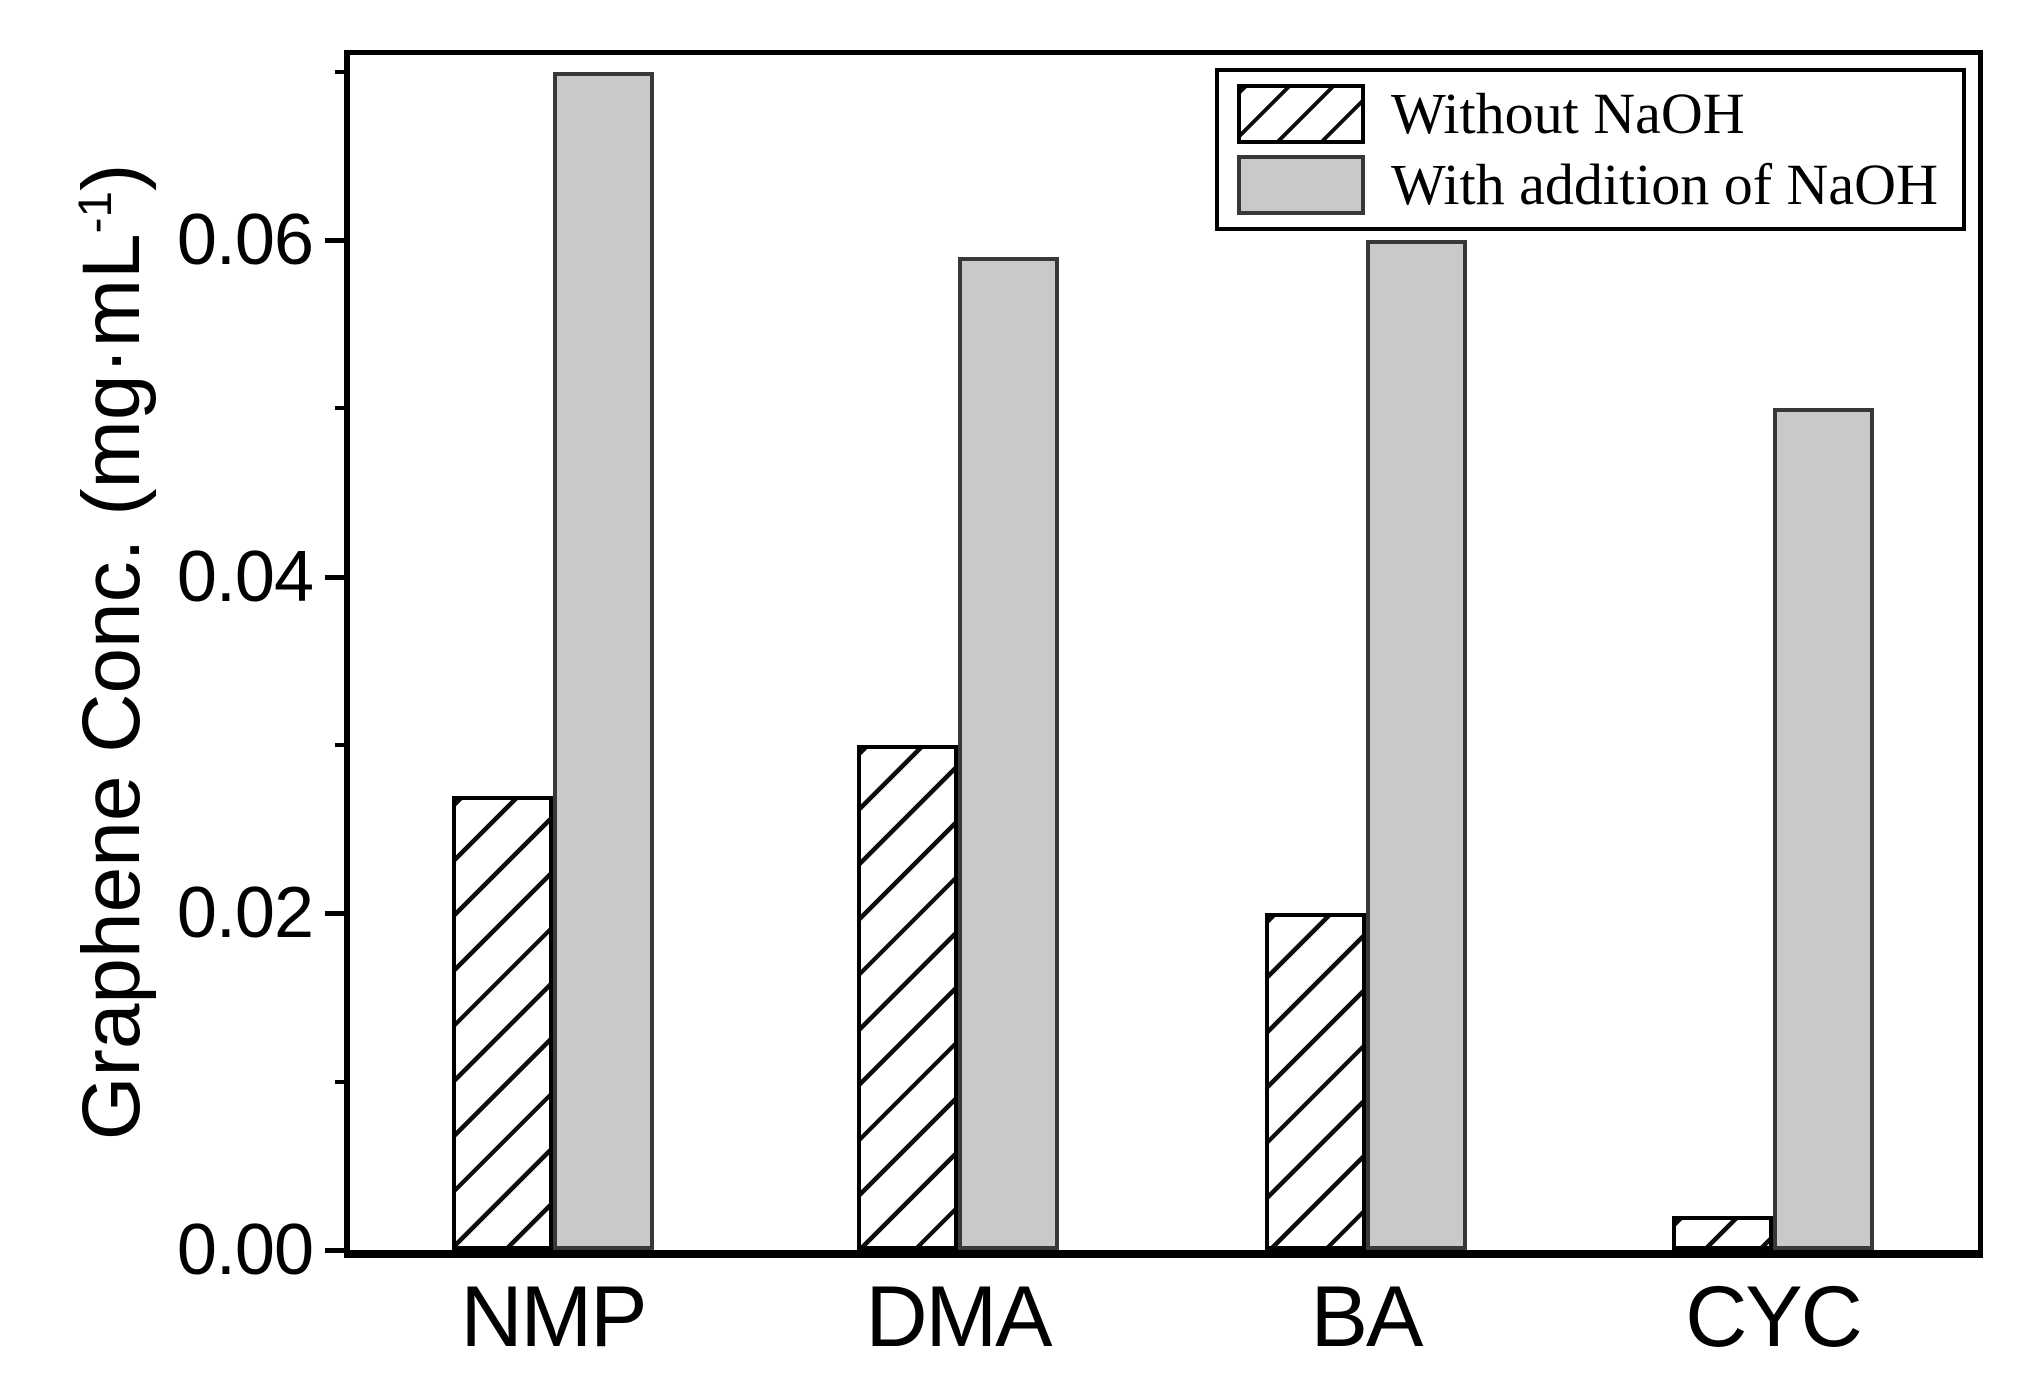 This screenshot has width=2040, height=1390. I want to click on y-axis-title: Graphene Conc. (mg·mL-1), so click(112, 652).